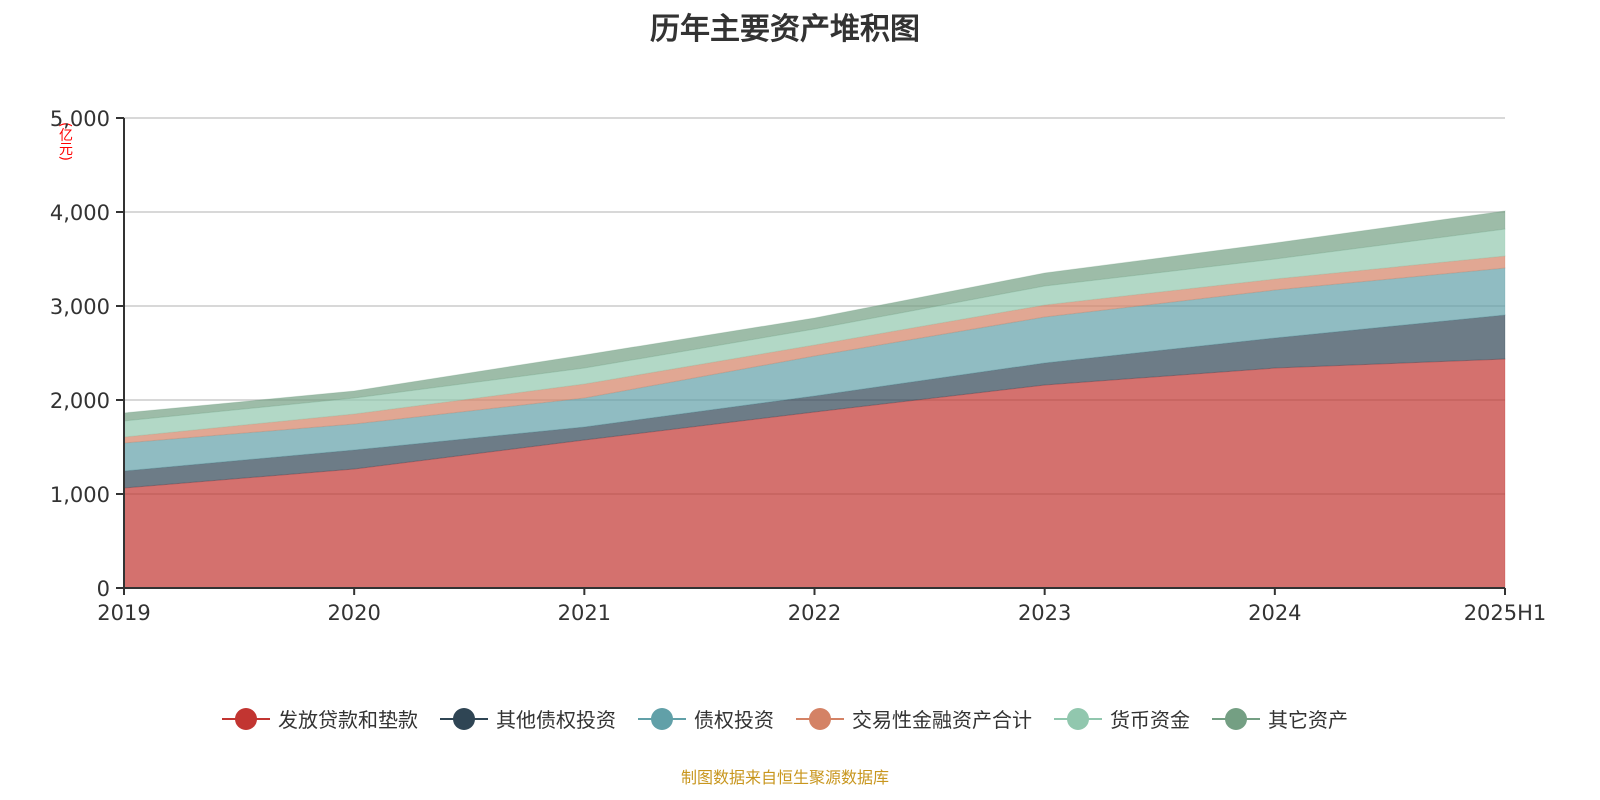 This screenshot has width=1600, height=800. Describe the element at coordinates (80, 119) in the screenshot. I see `y-tick-label: 5,000` at that location.